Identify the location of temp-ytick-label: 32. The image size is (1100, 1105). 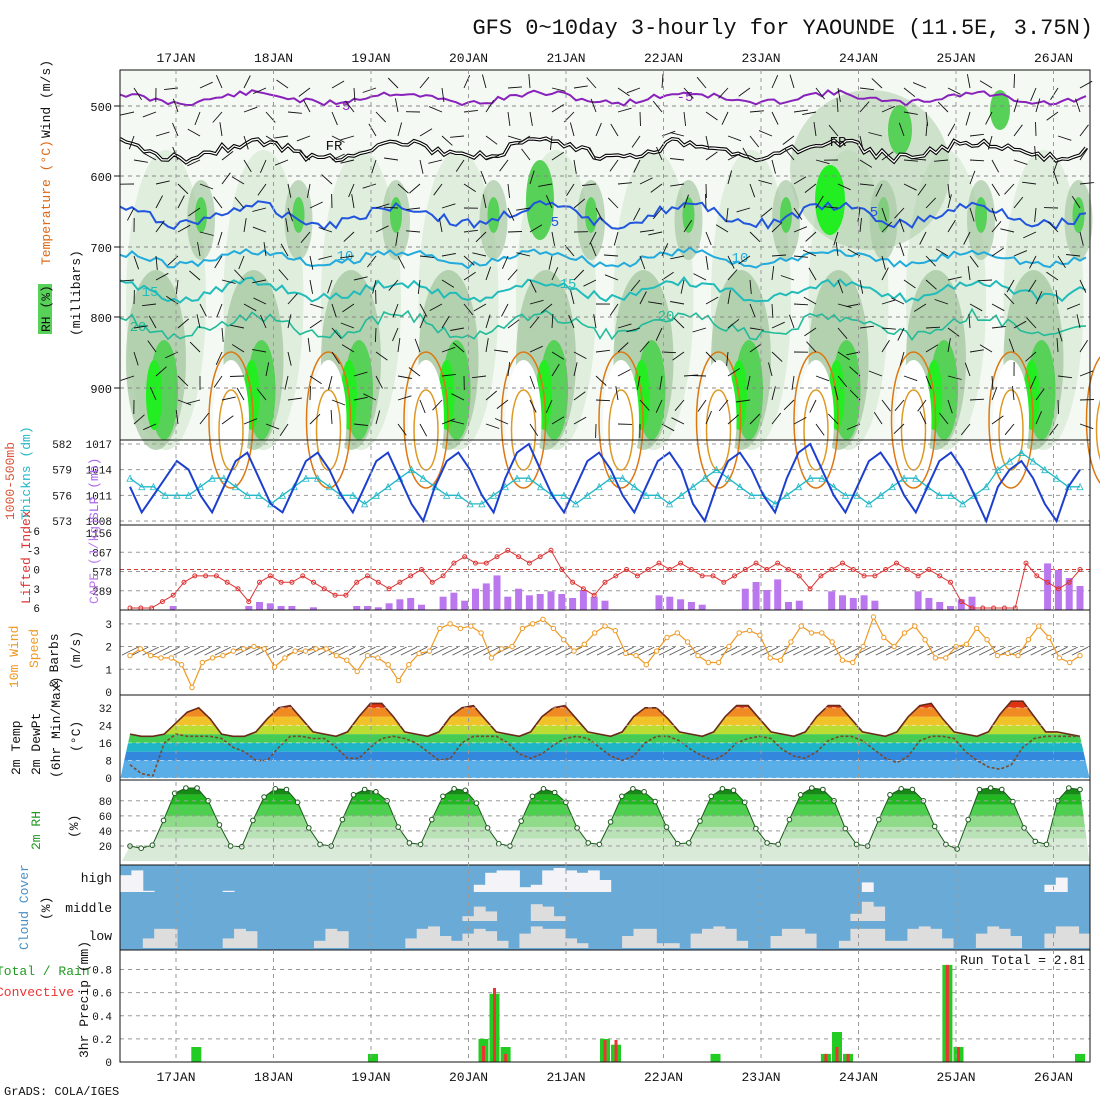
(105, 710).